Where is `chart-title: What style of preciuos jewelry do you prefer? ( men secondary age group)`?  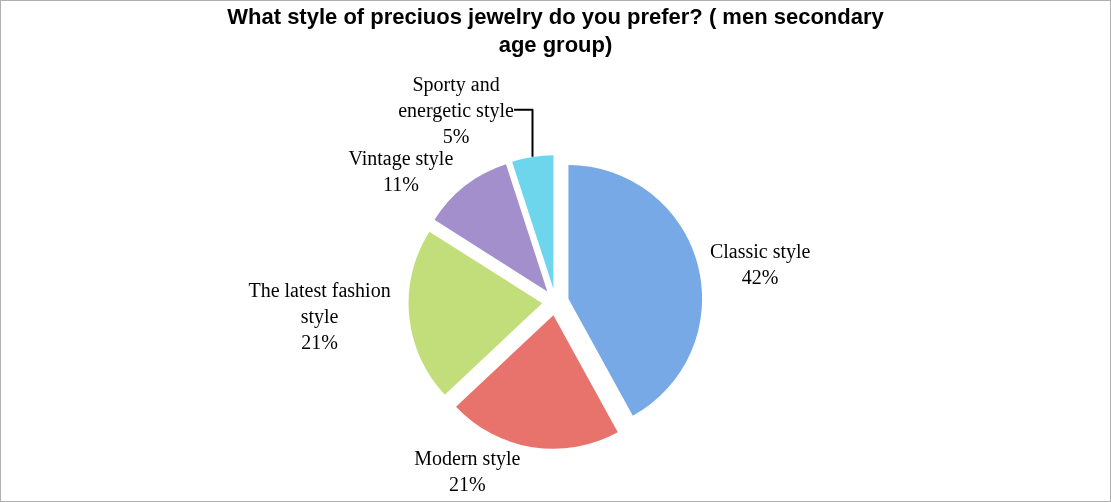
chart-title: What style of preciuos jewelry do you prefer? ( men secondary age group) is located at coordinates (556, 30).